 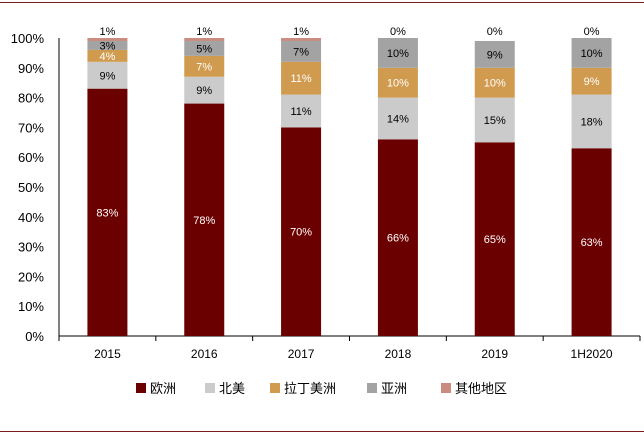 What do you see at coordinates (163, 389) in the screenshot?
I see `legend-label: 欧洲` at bounding box center [163, 389].